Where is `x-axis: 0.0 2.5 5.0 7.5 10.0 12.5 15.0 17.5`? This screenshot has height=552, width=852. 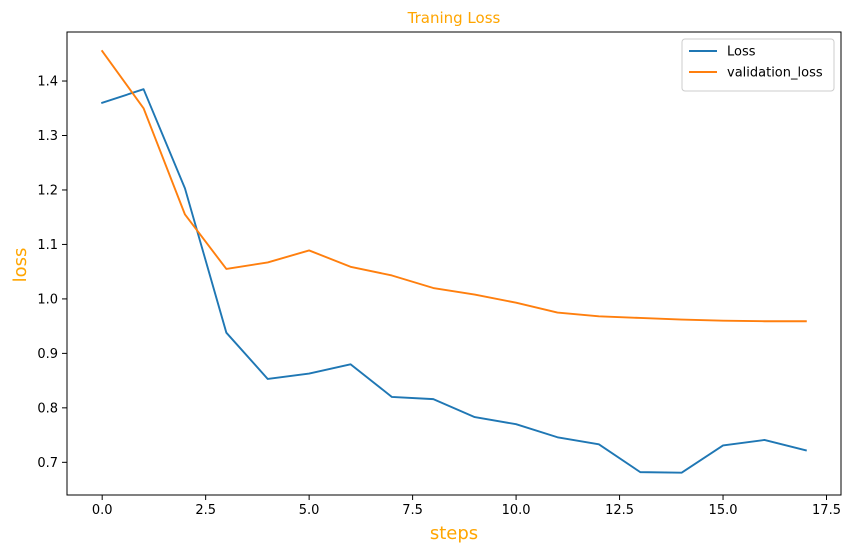
x-axis: 0.0 2.5 5.0 7.5 10.0 12.5 15.0 17.5 is located at coordinates (466, 506).